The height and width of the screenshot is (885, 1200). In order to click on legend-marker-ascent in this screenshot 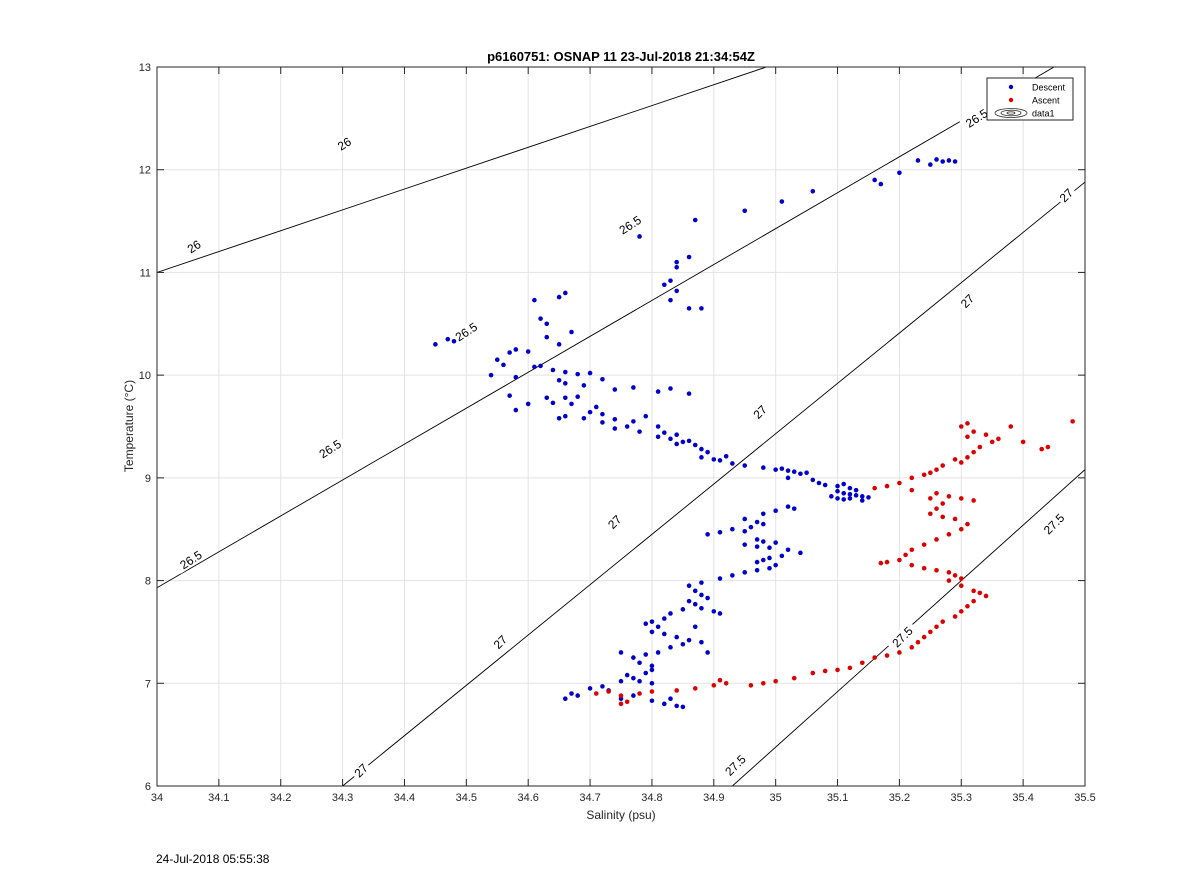, I will do `click(1011, 100)`.